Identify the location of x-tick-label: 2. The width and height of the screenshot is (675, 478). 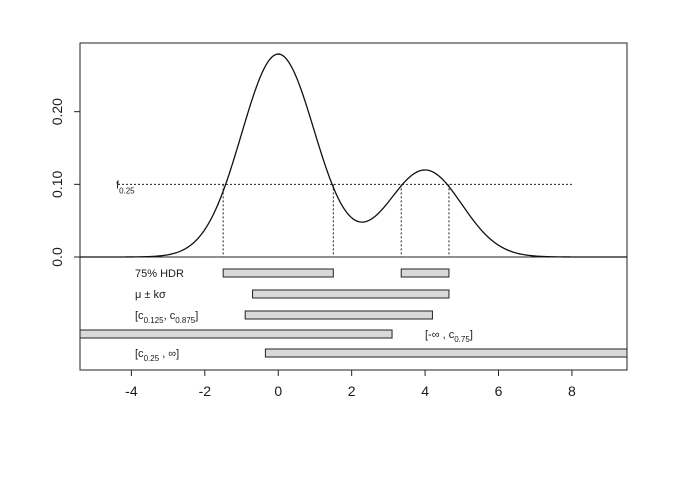
(352, 391).